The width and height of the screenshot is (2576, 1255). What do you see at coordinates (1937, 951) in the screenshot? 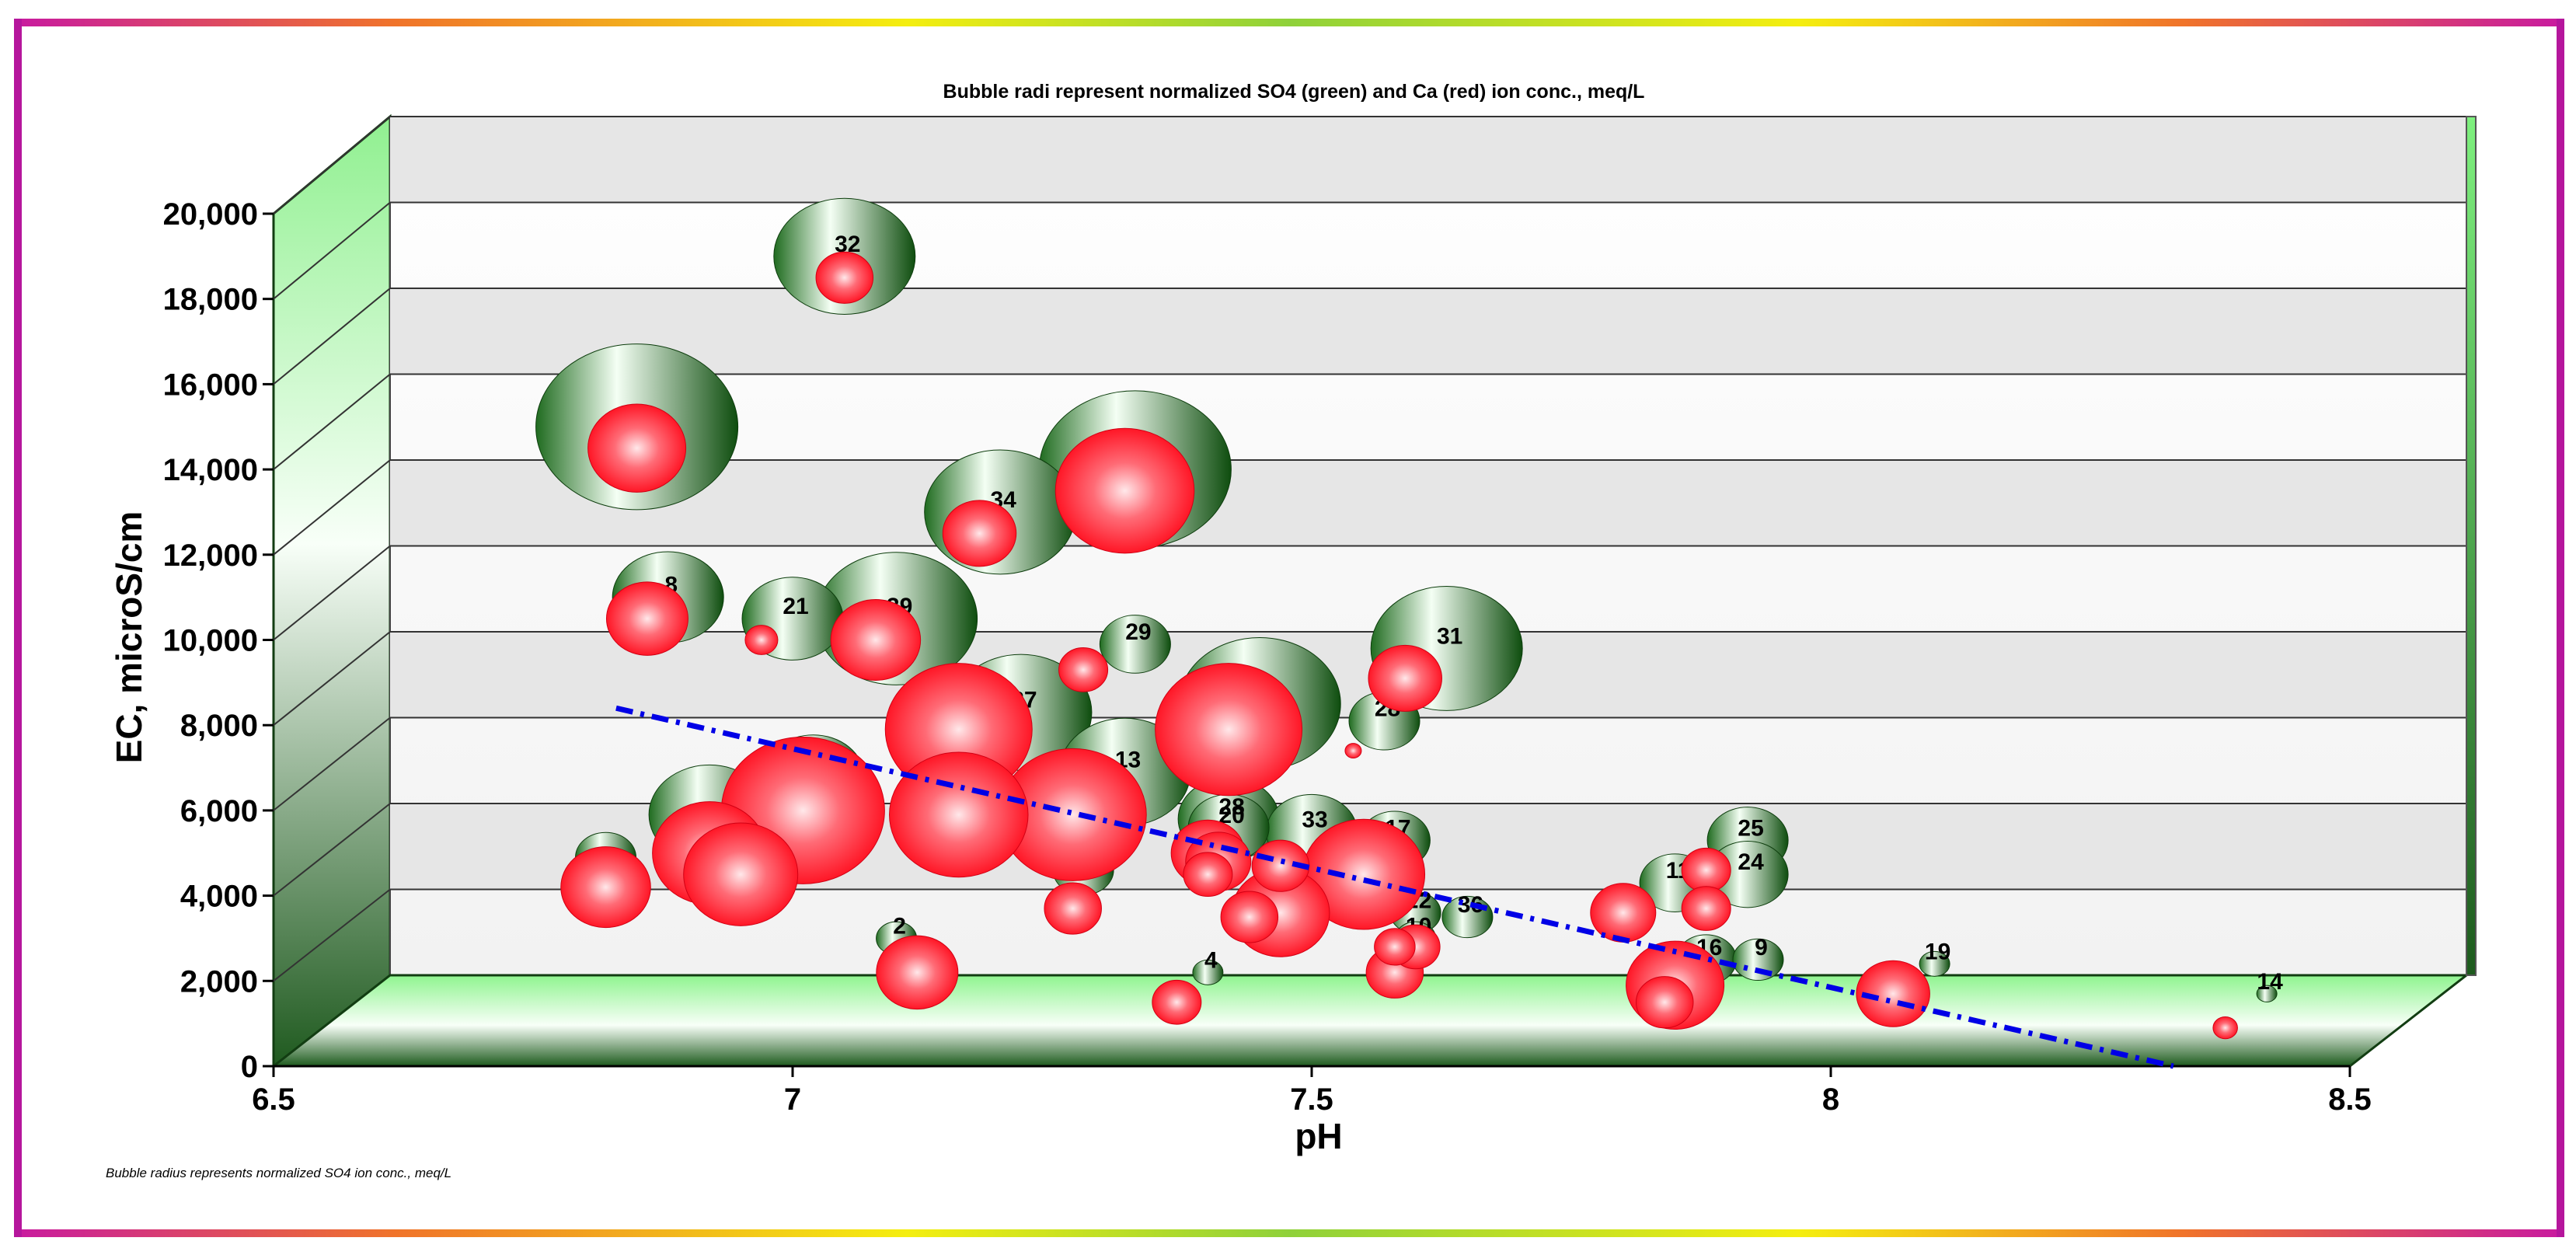
I see `bubble-label: 19` at bounding box center [1937, 951].